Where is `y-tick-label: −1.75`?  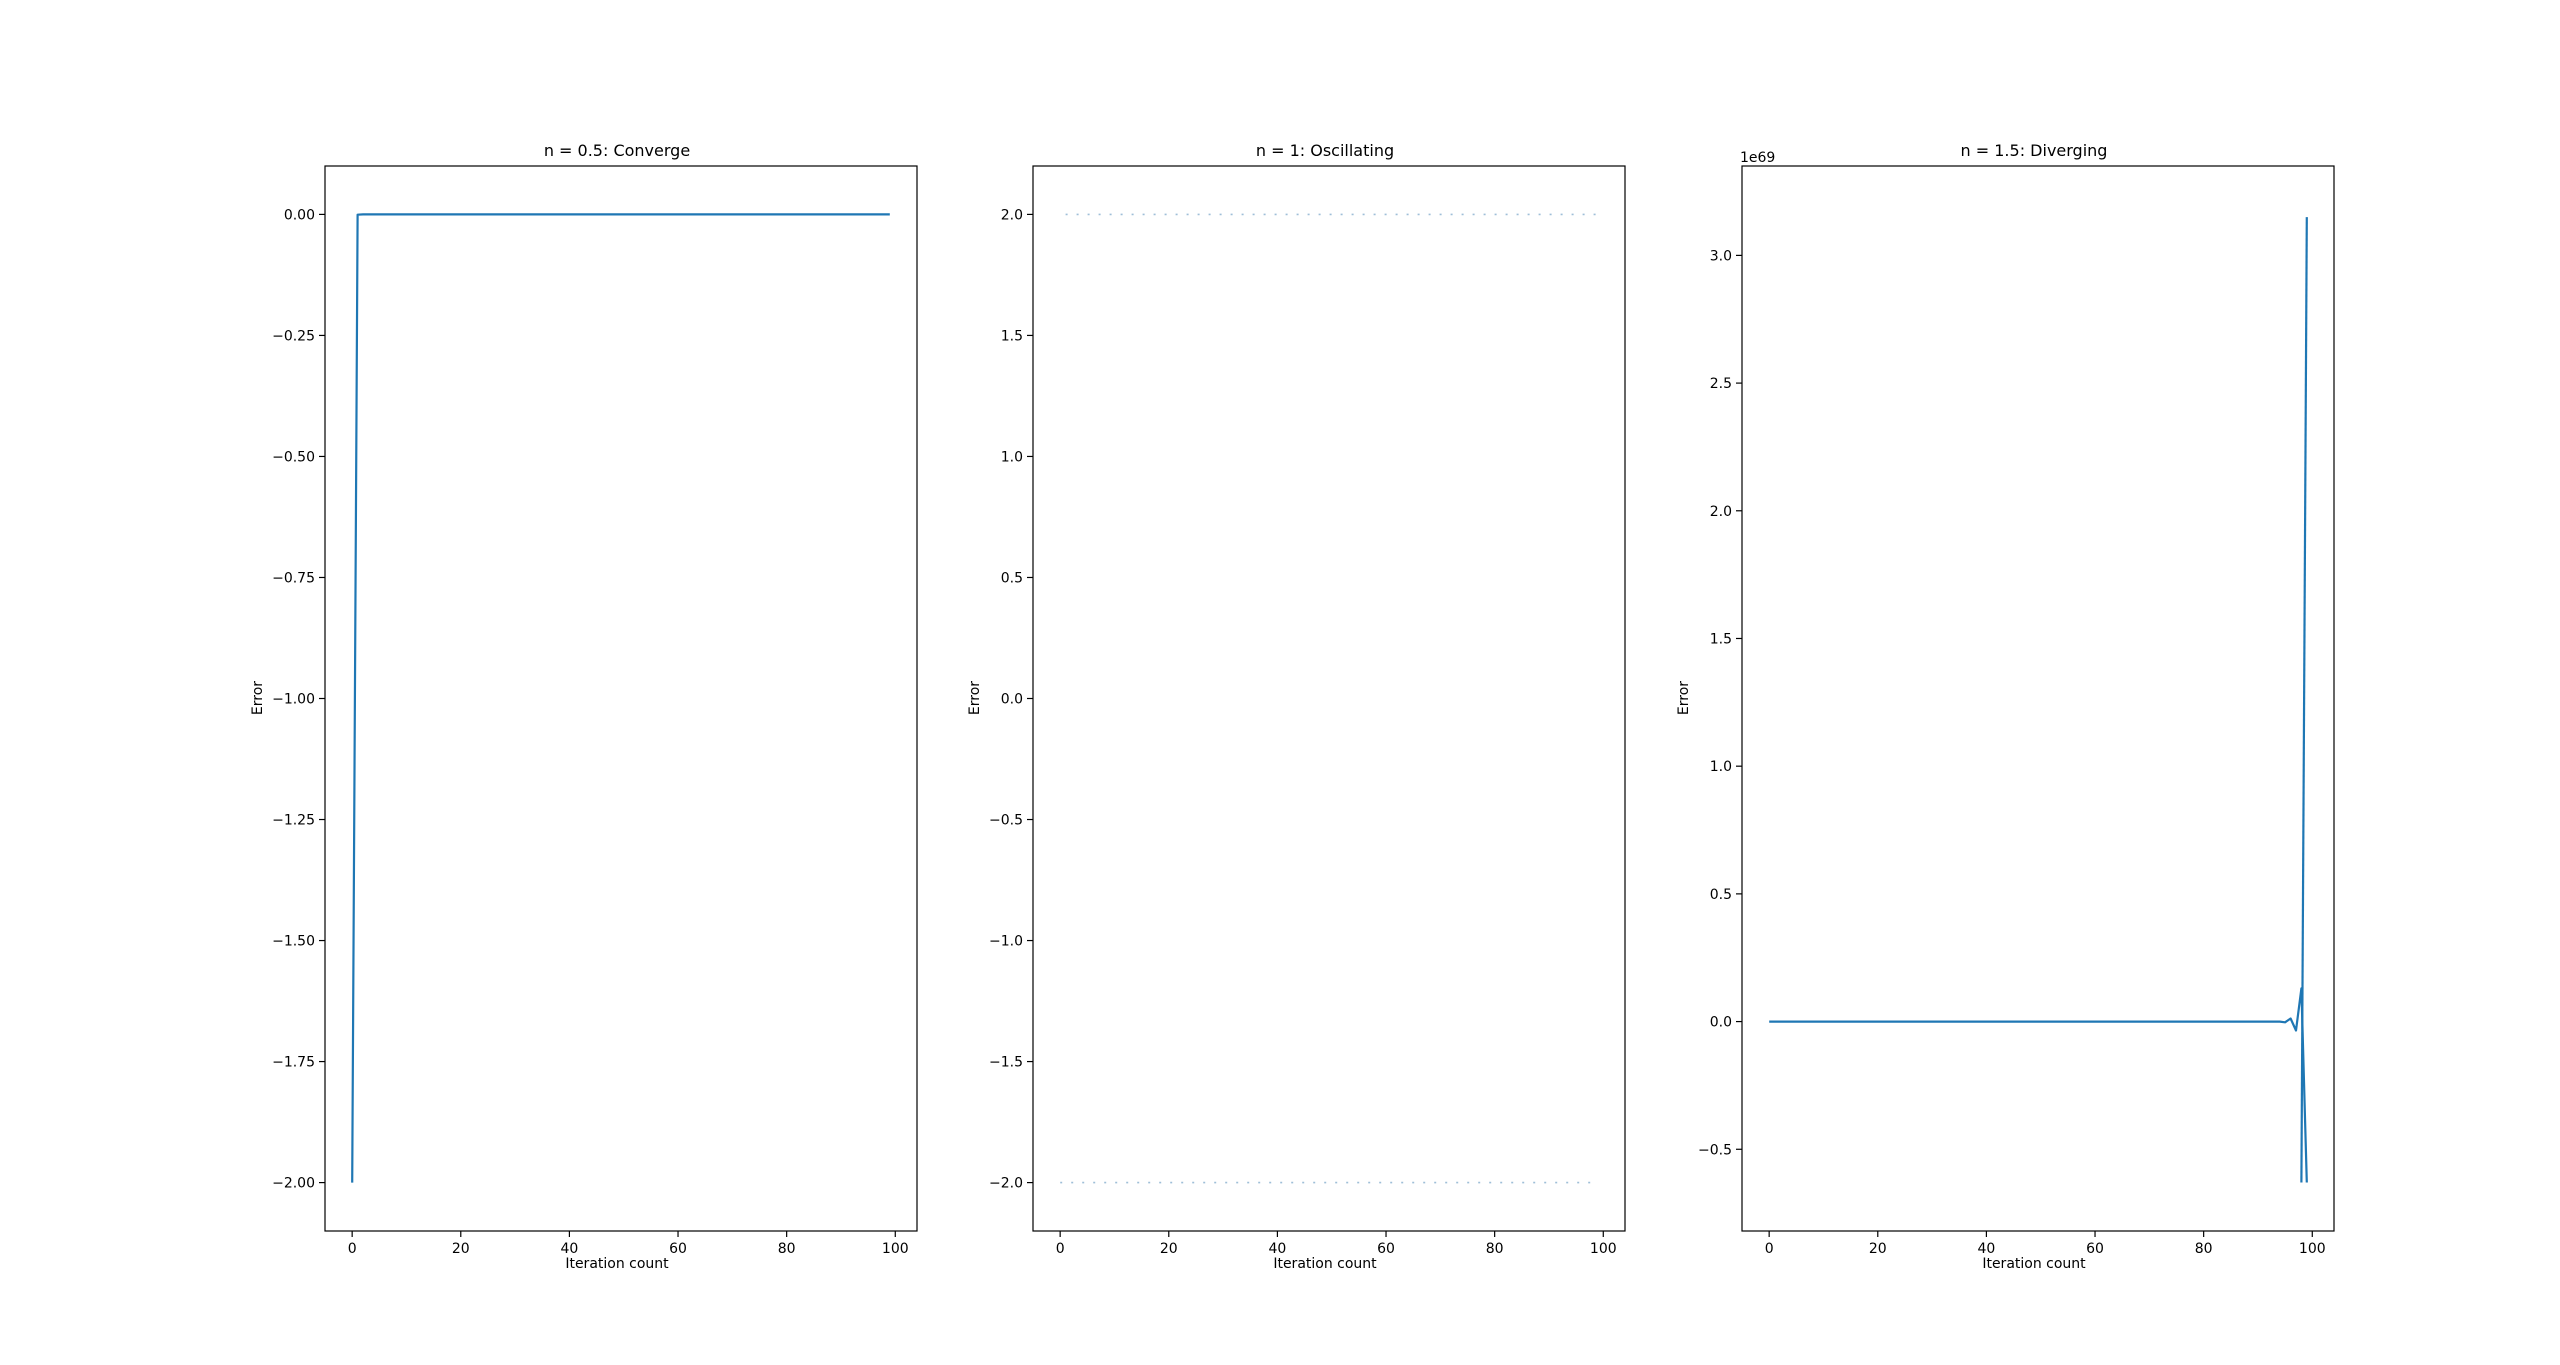
y-tick-label: −1.75 is located at coordinates (293, 1063).